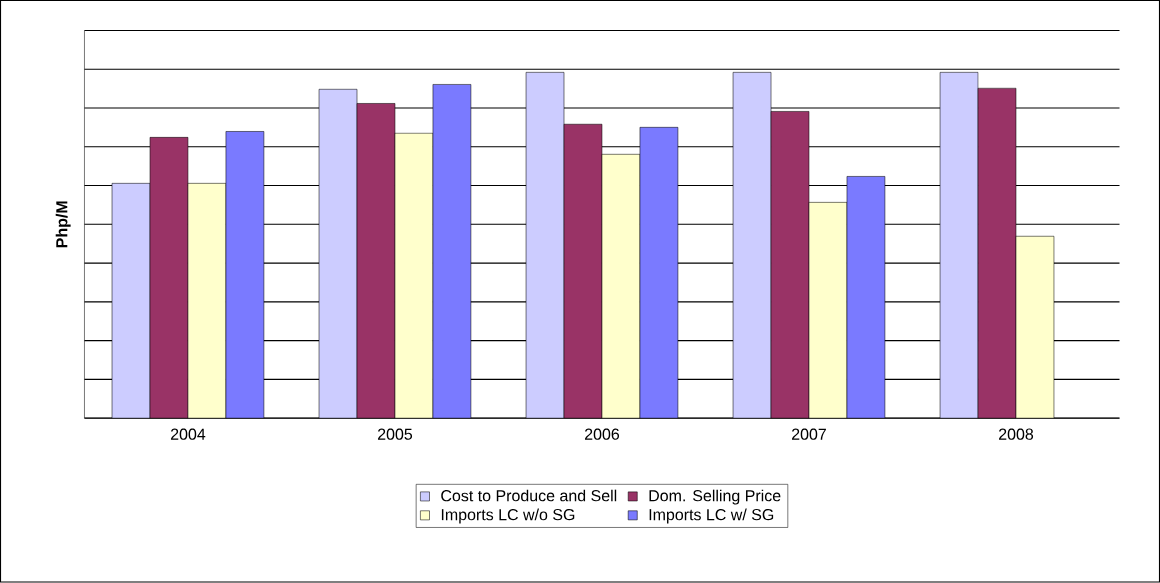 This screenshot has width=1160, height=583. Describe the element at coordinates (188, 434) in the screenshot. I see `x-tick-label: 2004` at that location.